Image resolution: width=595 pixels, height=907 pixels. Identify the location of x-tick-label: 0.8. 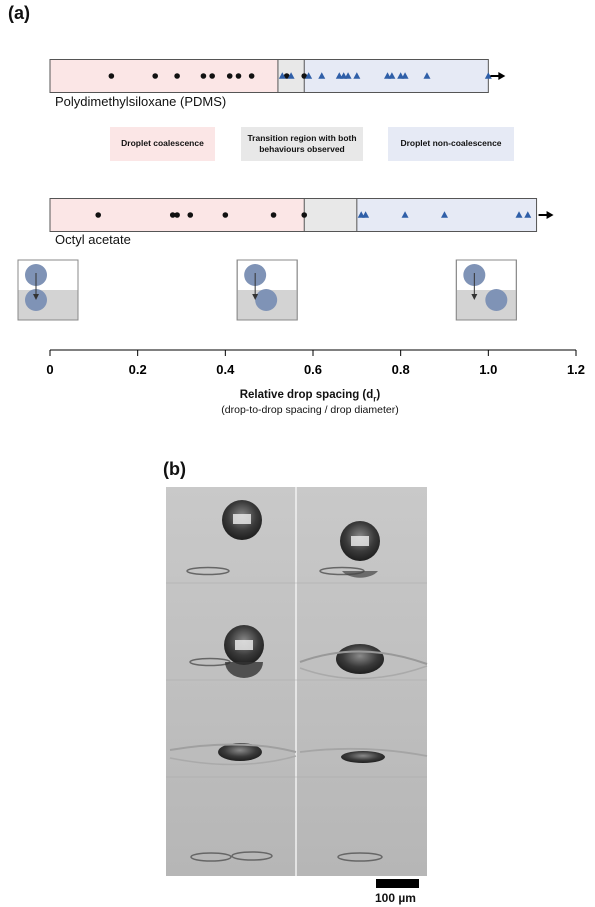
(401, 369).